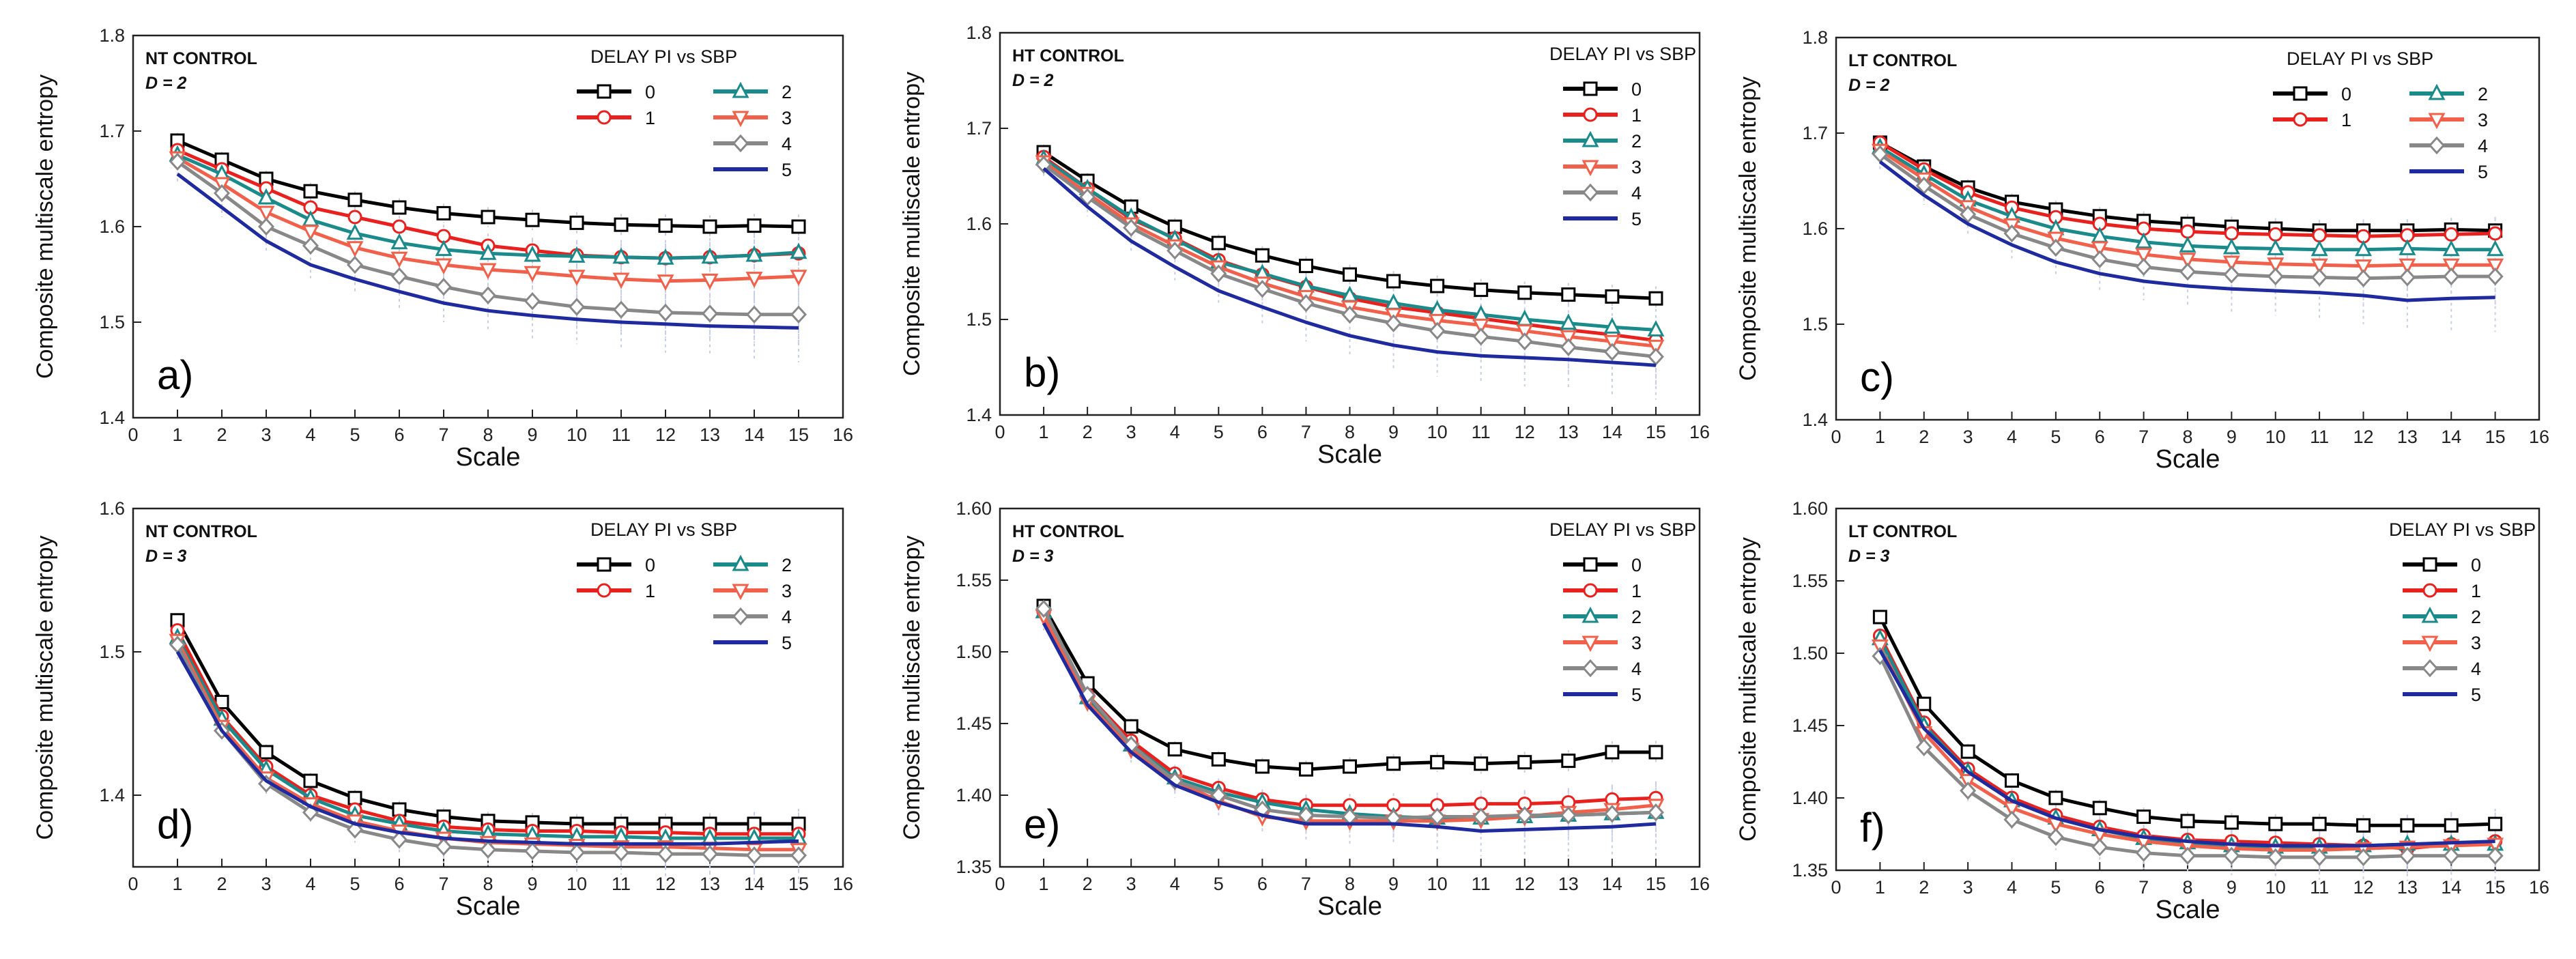 This screenshot has width=2576, height=959. What do you see at coordinates (487, 732) in the screenshot?
I see `series-line` at bounding box center [487, 732].